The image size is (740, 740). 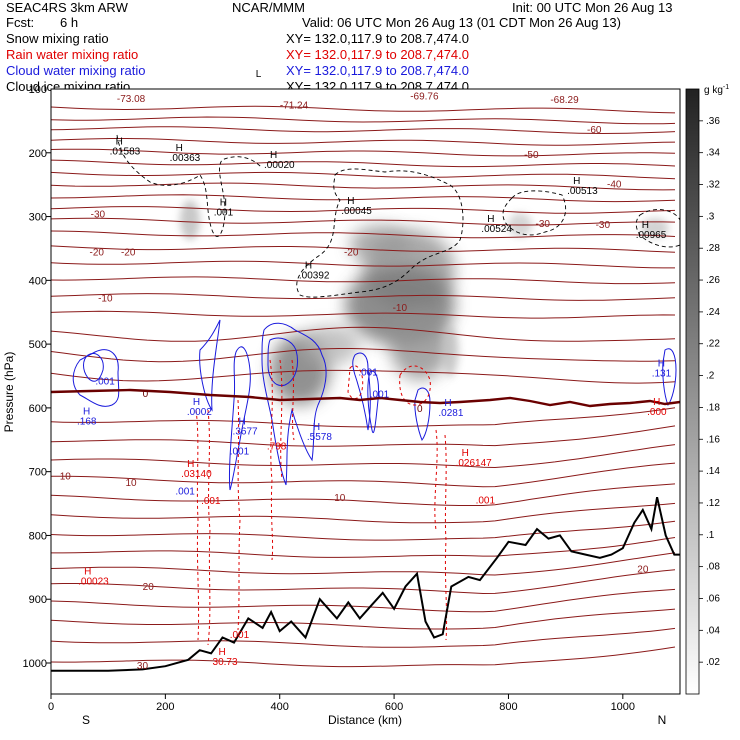 What do you see at coordinates (245, 432) in the screenshot?
I see `extremum-value: .3677` at bounding box center [245, 432].